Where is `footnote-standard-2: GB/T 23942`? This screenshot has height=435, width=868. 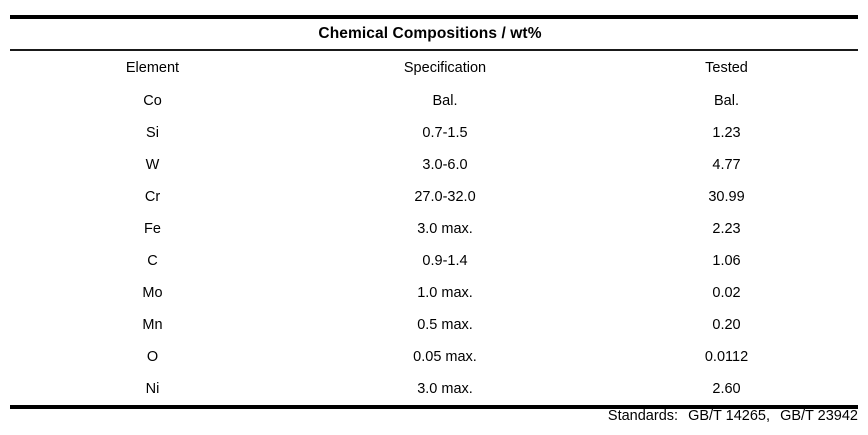 footnote-standard-2: GB/T 23942 is located at coordinates (819, 416).